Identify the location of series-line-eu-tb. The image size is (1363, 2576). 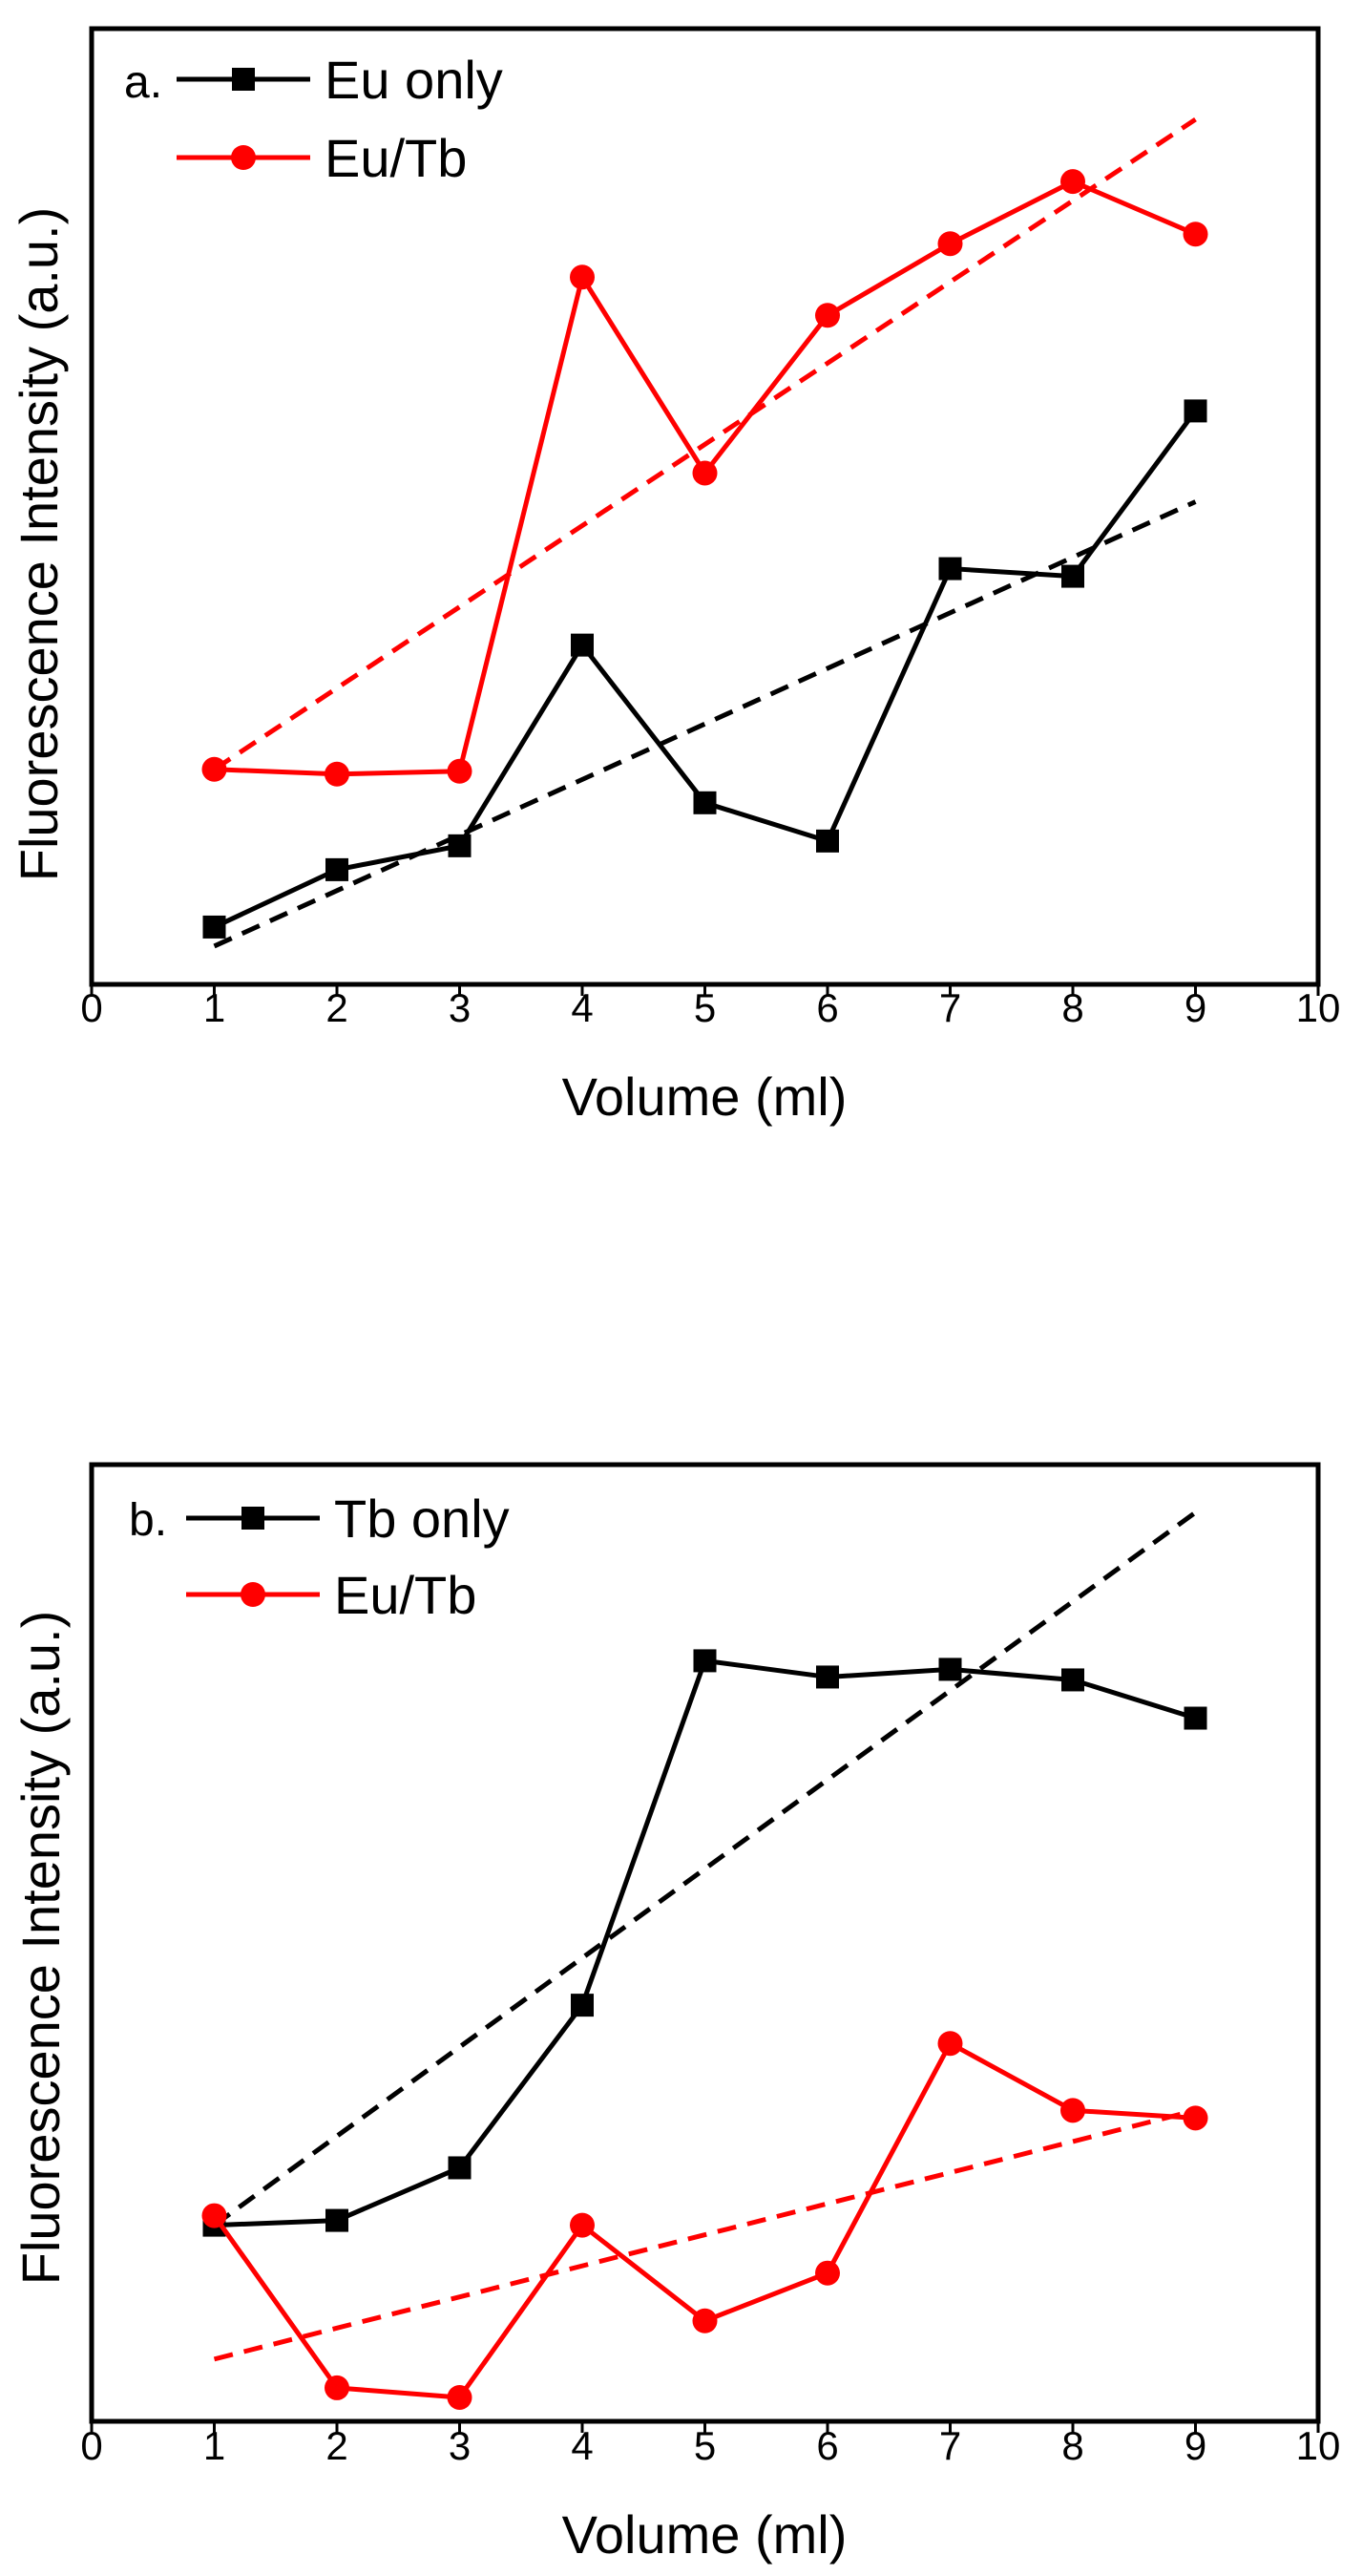
(704, 2220).